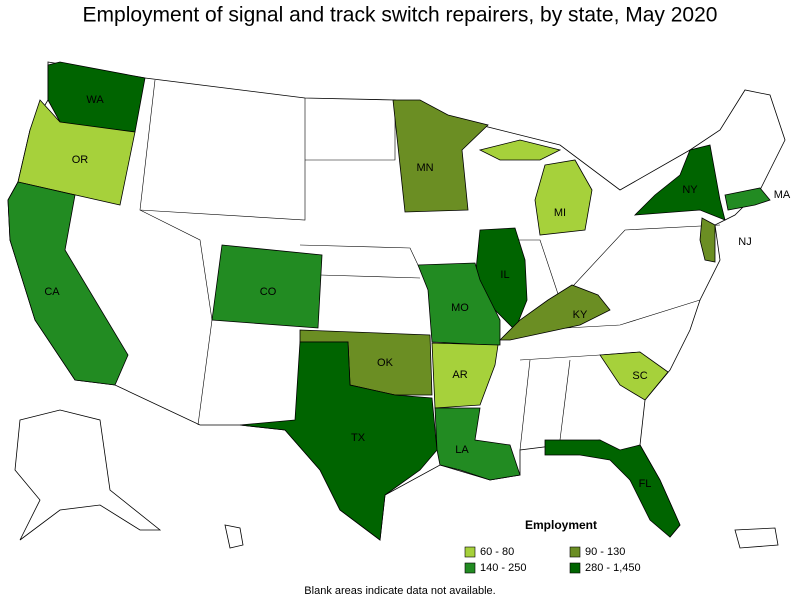 The height and width of the screenshot is (605, 800). I want to click on state: CA, so click(68, 283).